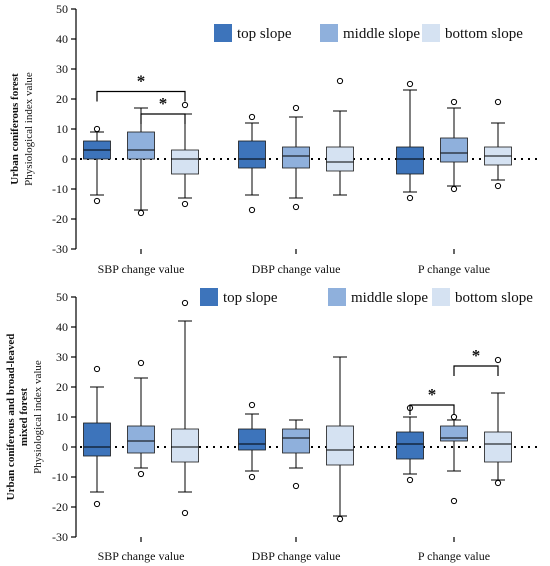 The image size is (550, 566). Describe the element at coordinates (60, 189) in the screenshot. I see `y-tick-label: -10` at that location.